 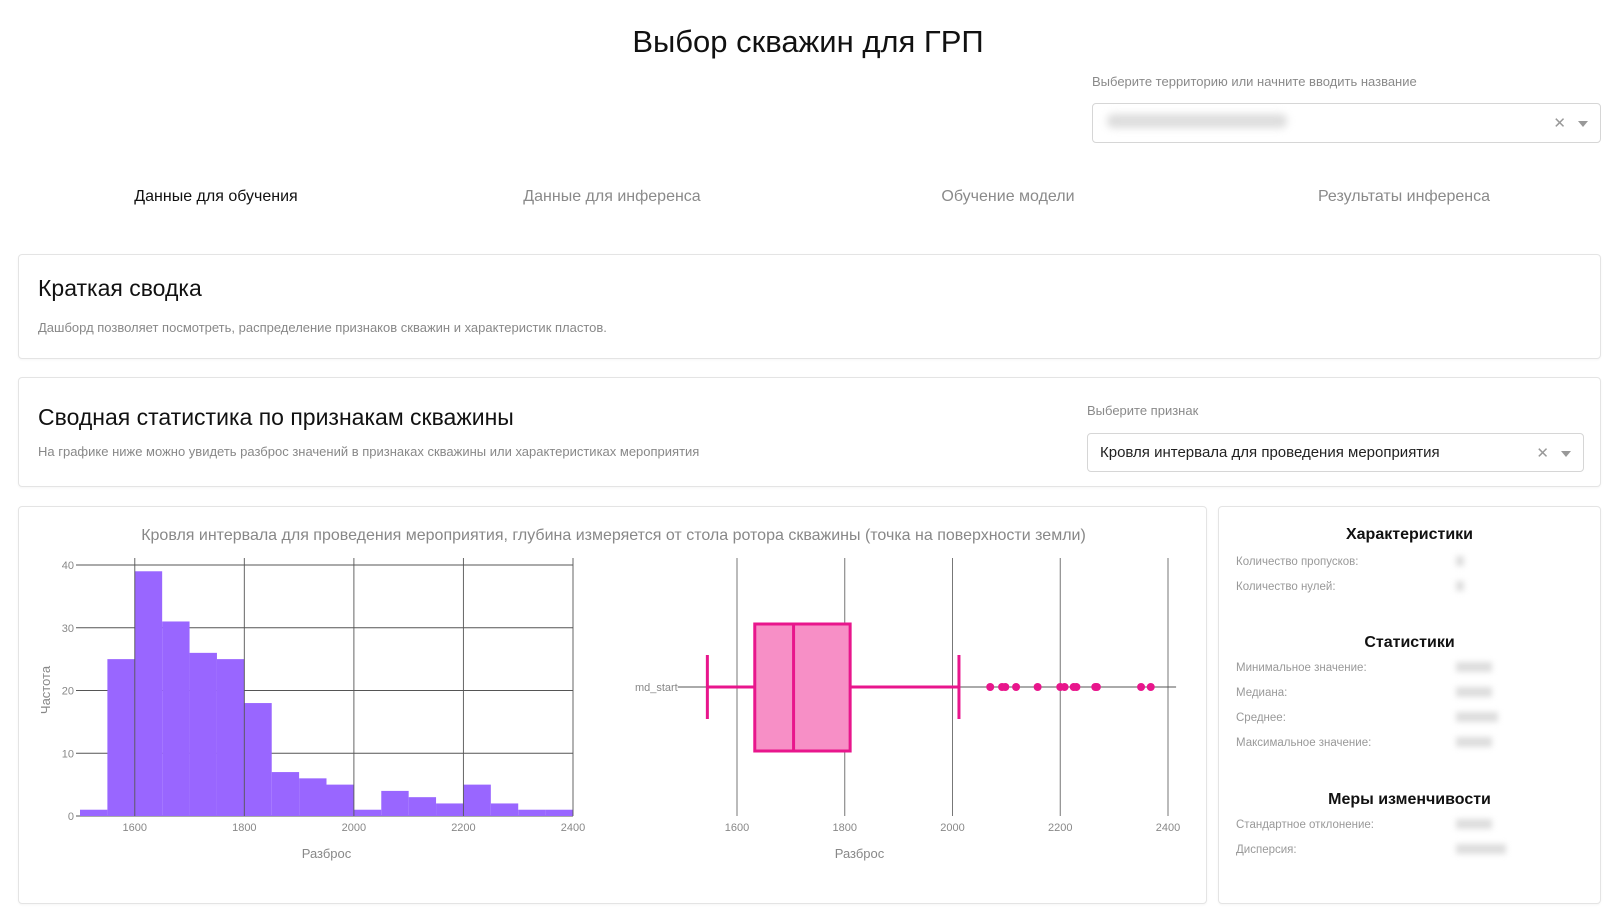 What do you see at coordinates (71, 817) in the screenshot?
I see `y-tick-label: 0` at bounding box center [71, 817].